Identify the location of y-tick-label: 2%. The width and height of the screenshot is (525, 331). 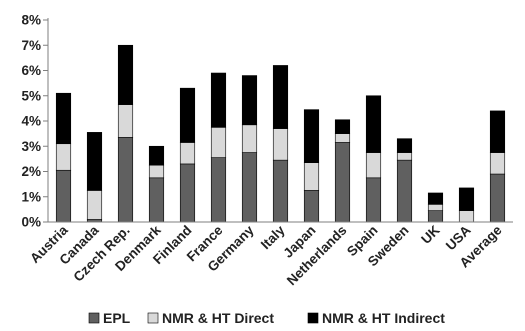
(31, 171).